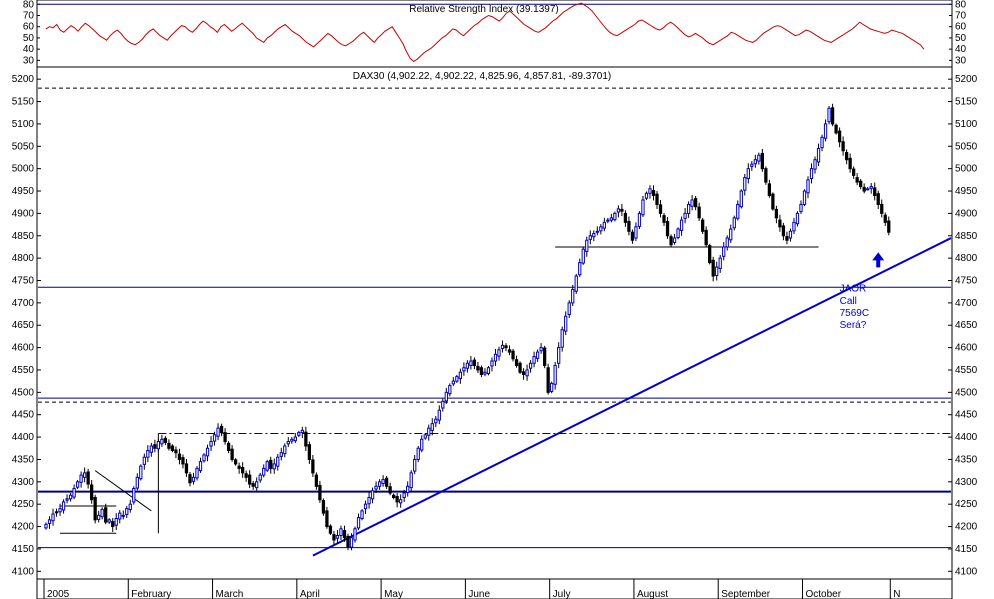 This screenshot has height=599, width=994. I want to click on annotation-text: JAOR, so click(853, 289).